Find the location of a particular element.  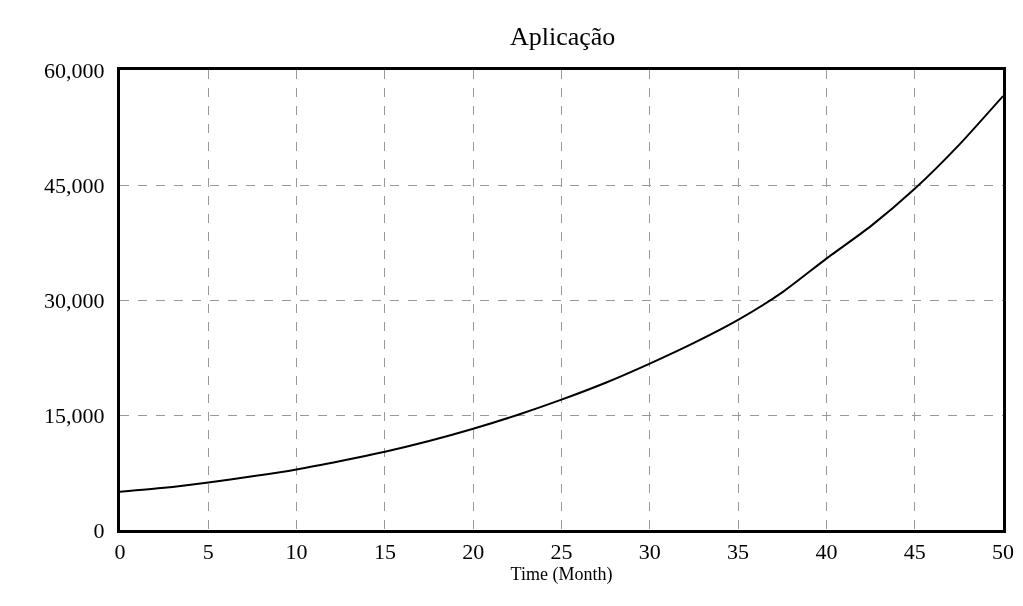

y-tick-label: 15,000 is located at coordinates (74, 415).